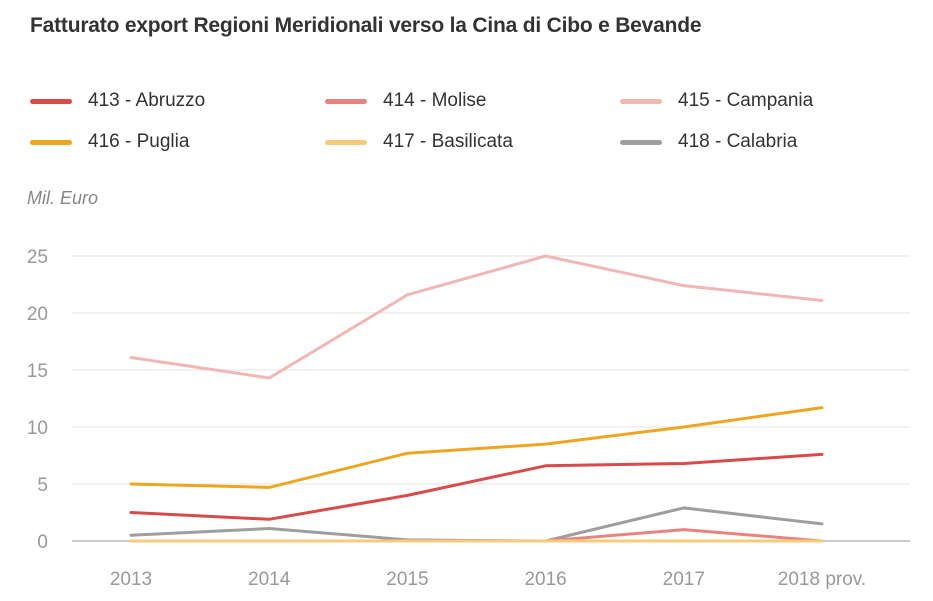 The width and height of the screenshot is (933, 601). I want to click on legend-item-campania: 415 - Campania, so click(716, 101).